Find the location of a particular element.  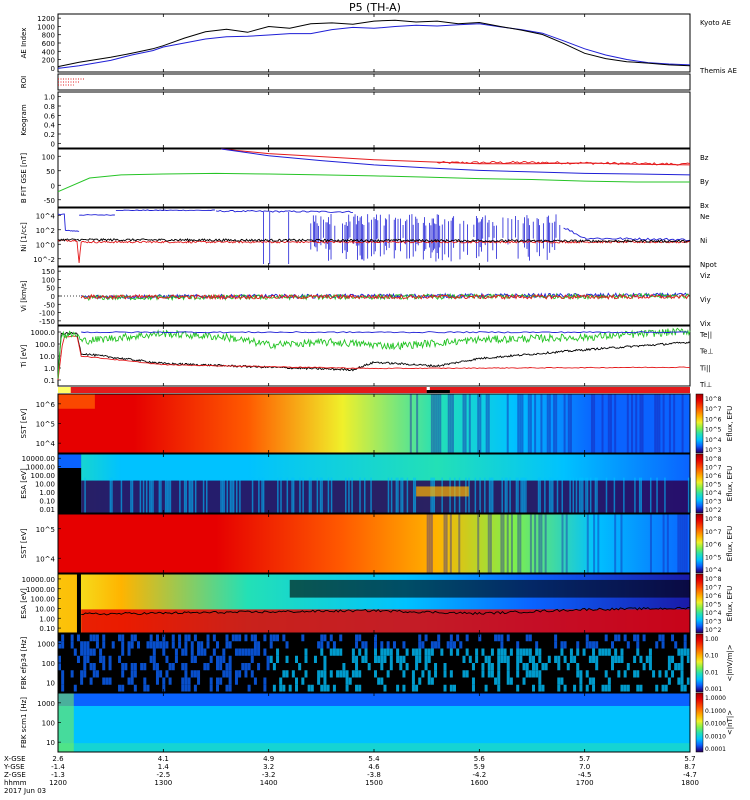

colorbar-tick-label: 0.10 is located at coordinates (712, 656).